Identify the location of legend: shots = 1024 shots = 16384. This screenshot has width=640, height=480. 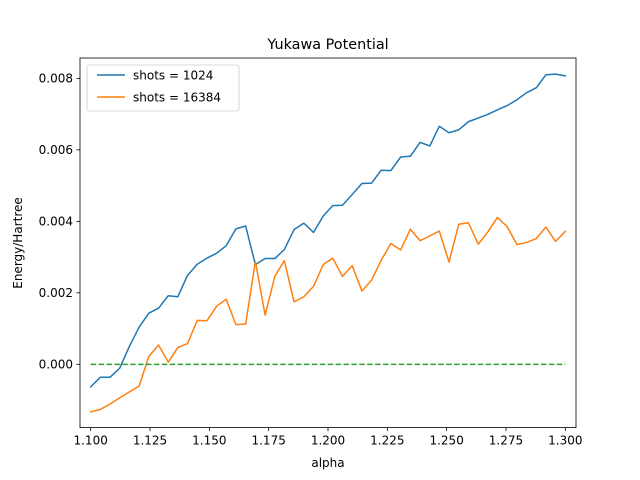
(163, 88).